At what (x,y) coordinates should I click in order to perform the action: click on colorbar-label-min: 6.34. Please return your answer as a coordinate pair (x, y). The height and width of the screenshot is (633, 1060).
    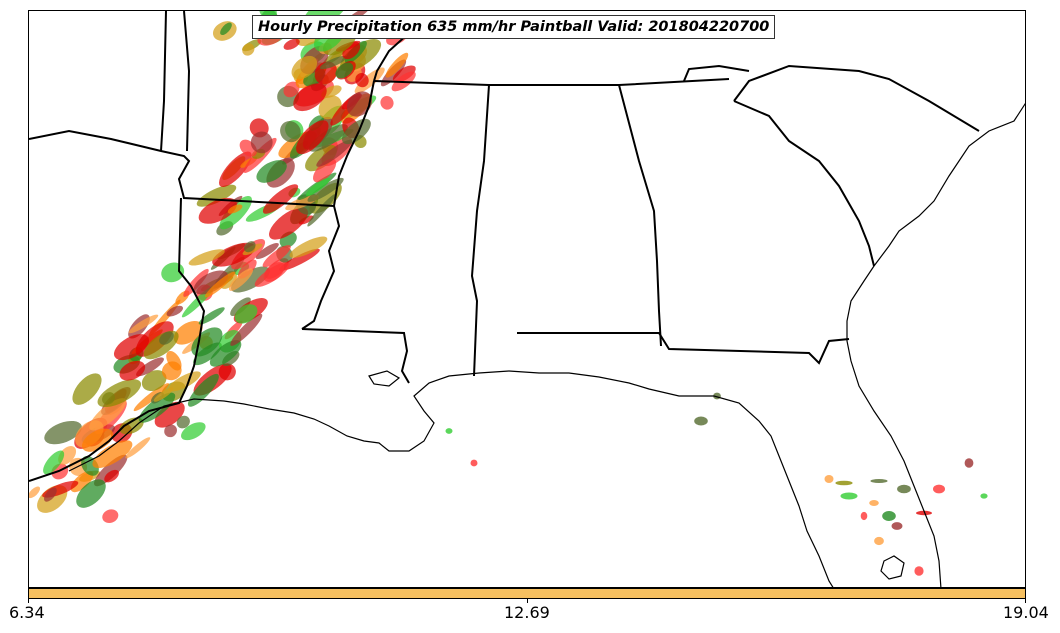
    Looking at the image, I should click on (27, 612).